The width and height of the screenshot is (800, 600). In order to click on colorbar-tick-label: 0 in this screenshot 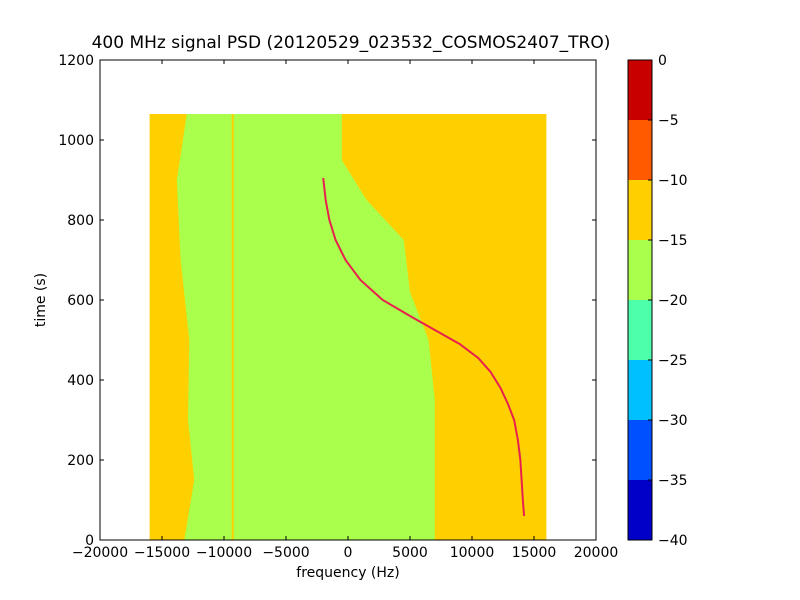, I will do `click(662, 61)`.